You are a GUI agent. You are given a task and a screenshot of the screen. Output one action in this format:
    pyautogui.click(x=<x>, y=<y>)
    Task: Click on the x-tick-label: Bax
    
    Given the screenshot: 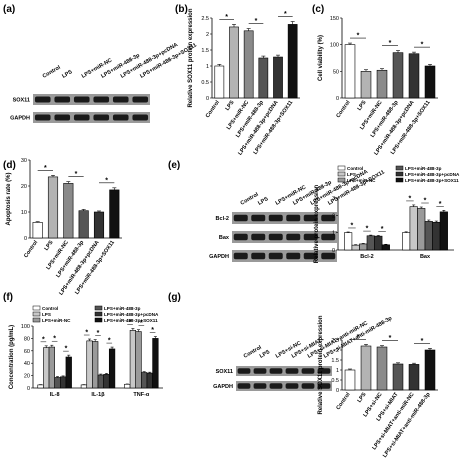 What is the action you would take?
    pyautogui.click(x=425, y=257)
    